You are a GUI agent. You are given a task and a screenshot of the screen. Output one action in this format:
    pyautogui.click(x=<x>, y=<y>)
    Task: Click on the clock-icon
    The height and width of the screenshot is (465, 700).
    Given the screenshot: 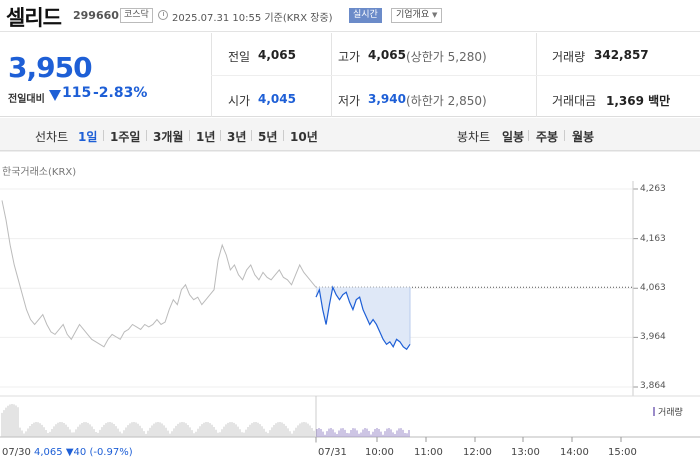 What is the action you would take?
    pyautogui.click(x=163, y=15)
    